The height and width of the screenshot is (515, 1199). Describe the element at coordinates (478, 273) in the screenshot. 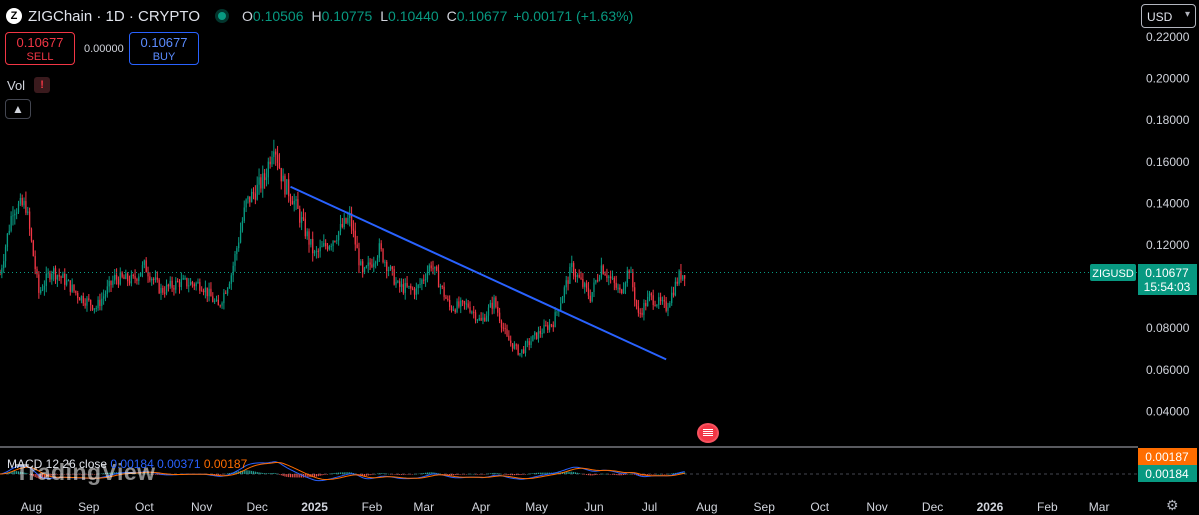

I see `trendline` at that location.